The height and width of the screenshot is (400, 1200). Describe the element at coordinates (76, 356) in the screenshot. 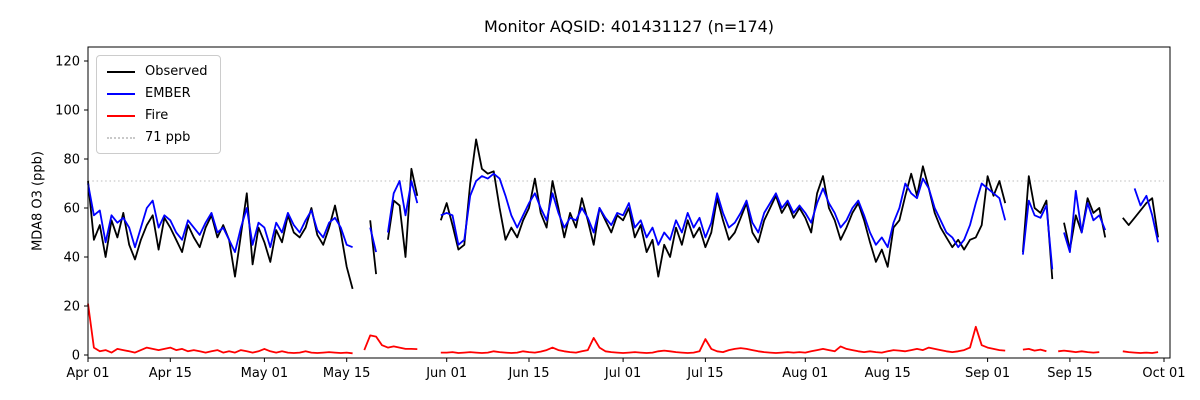

I see `y-tick-label: 0` at that location.